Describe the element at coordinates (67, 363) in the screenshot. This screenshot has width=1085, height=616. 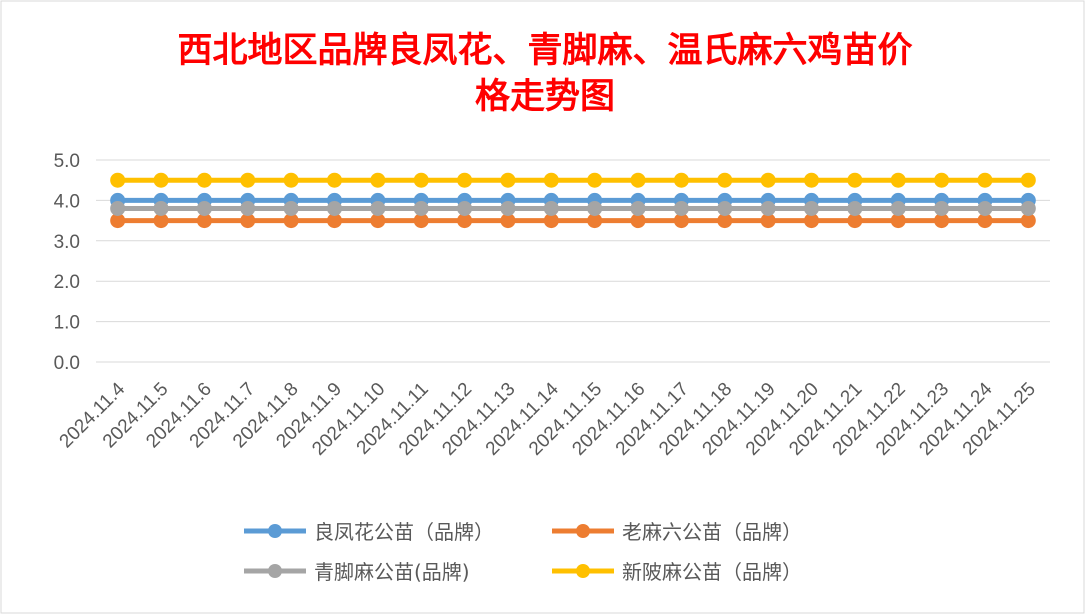
I see `y-tick-label: 0.0` at that location.